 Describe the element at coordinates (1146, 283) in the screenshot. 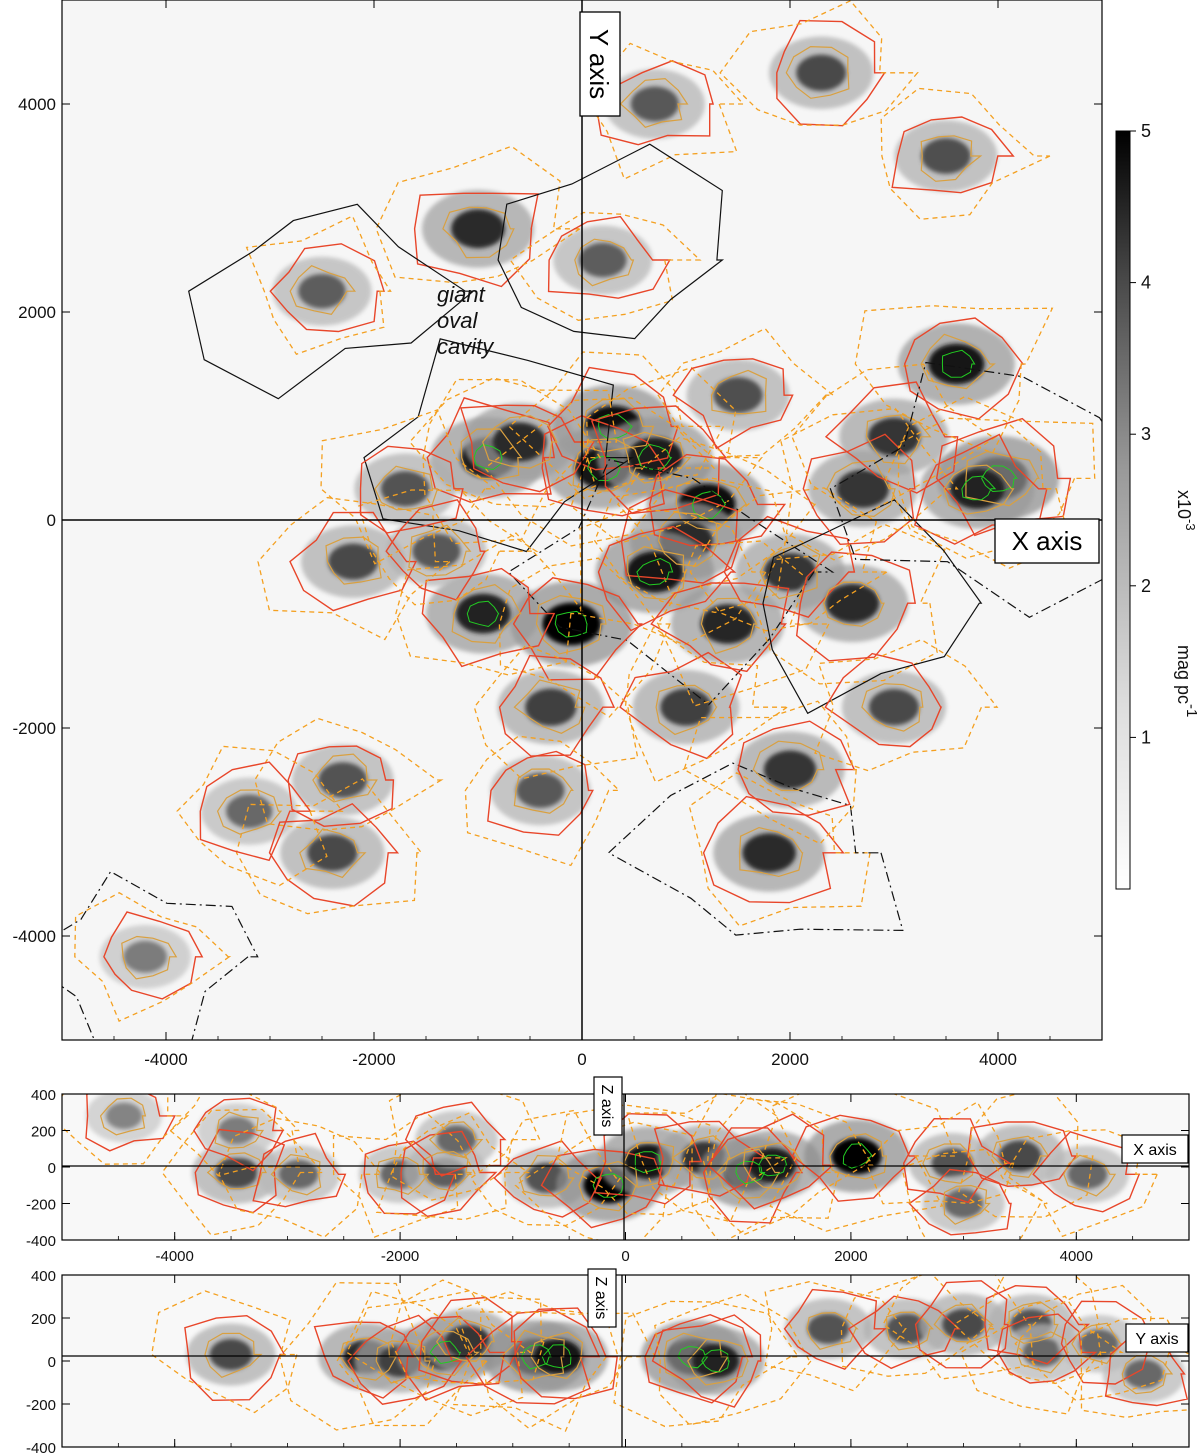

I see `colorbar-tick-label: 4` at that location.